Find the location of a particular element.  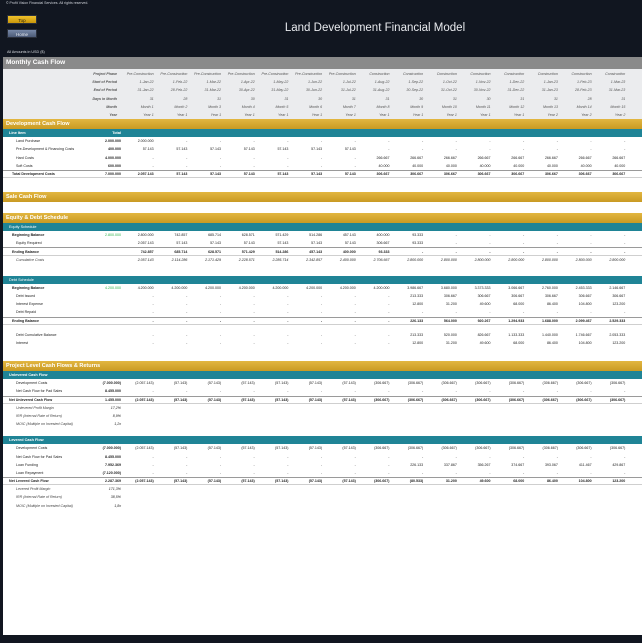

cell: 3.986.667 is located at coordinates (415, 287).